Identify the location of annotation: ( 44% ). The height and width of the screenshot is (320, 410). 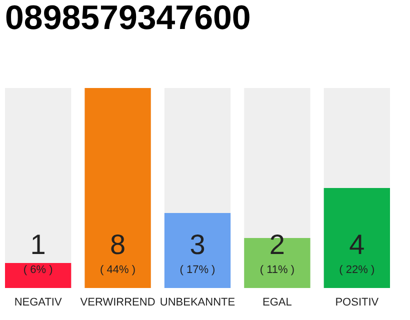
(118, 270).